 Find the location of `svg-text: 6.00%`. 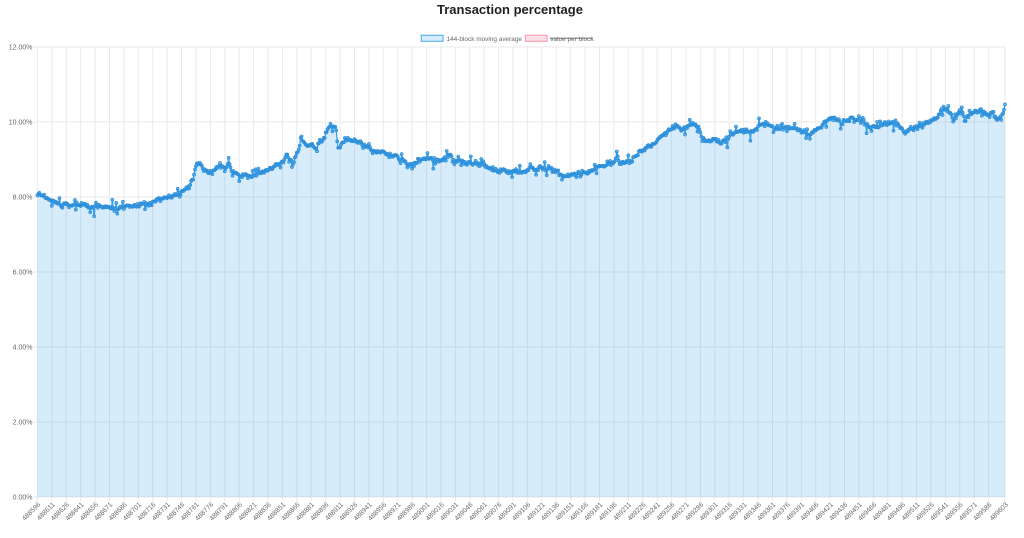

svg-text: 6.00% is located at coordinates (23, 273).